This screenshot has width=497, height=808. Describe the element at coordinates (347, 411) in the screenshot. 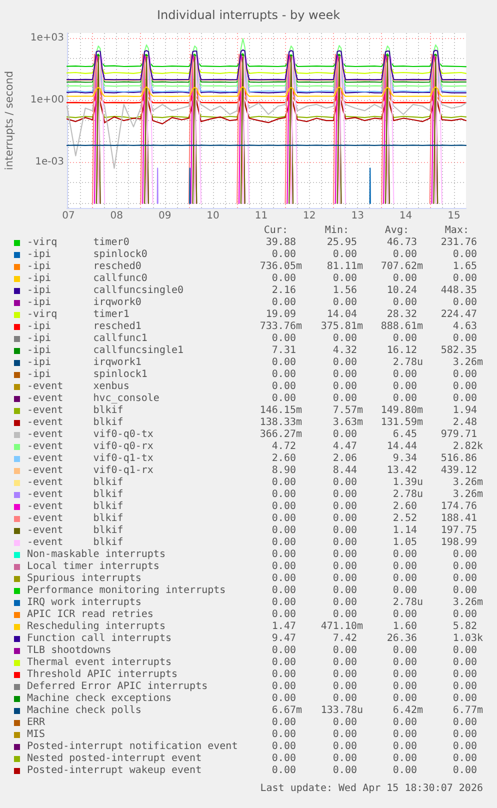

I see `text: 7.57m` at that location.